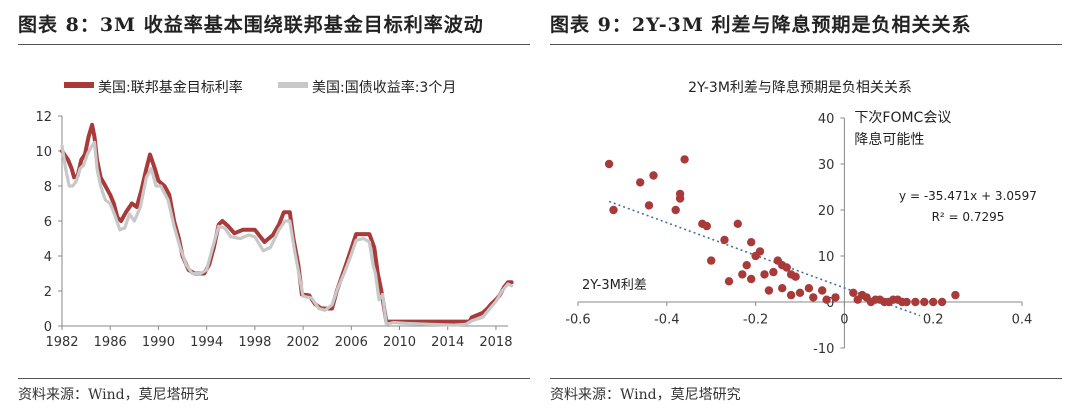  I want to click on y-tick-label: 40, so click(826, 119).